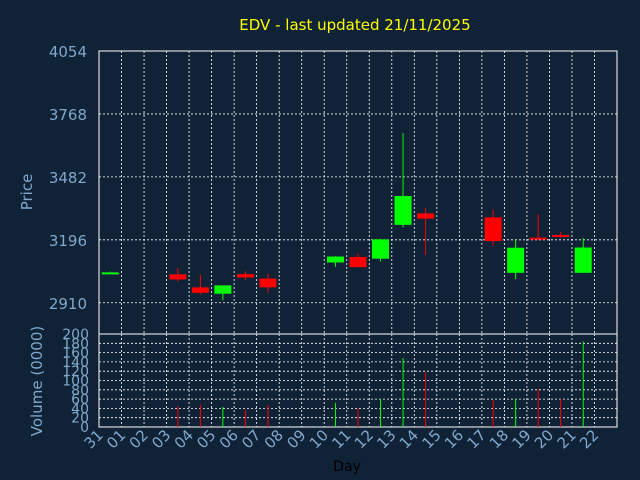 The width and height of the screenshot is (640, 480). Describe the element at coordinates (75, 354) in the screenshot. I see `volume-tick-label: 160` at that location.